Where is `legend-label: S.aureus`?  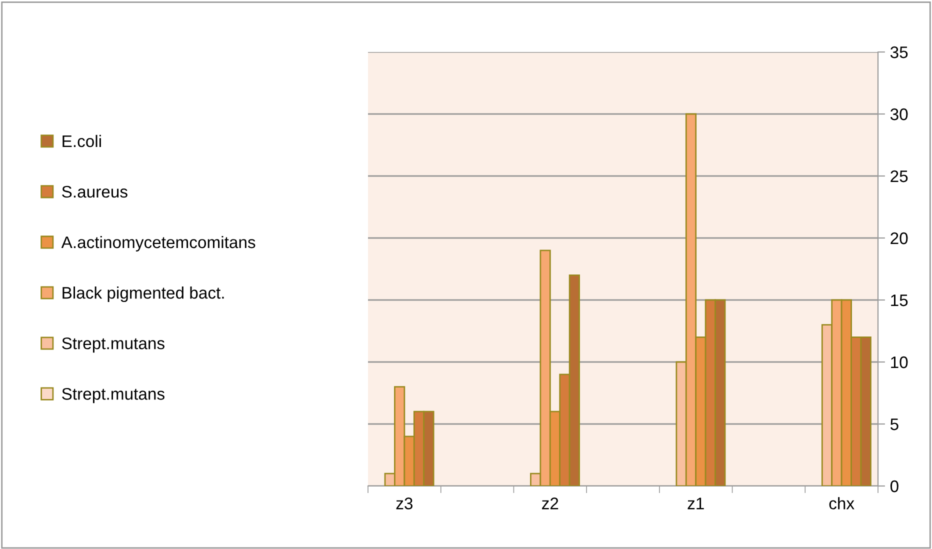
legend-label: S.aureus is located at coordinates (95, 192).